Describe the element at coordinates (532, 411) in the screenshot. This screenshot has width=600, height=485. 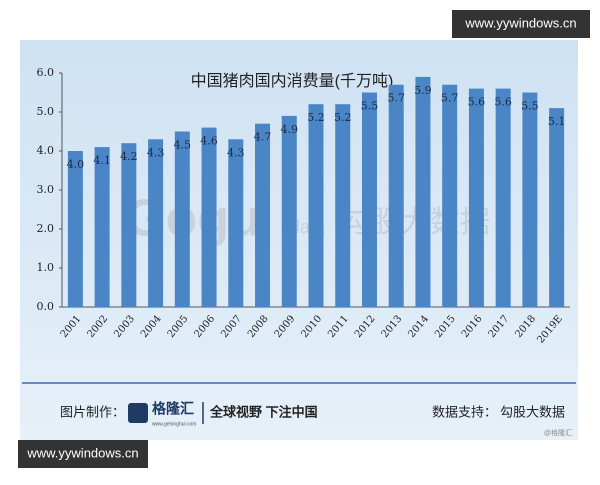
I see `data-source: 勾股大数据` at that location.